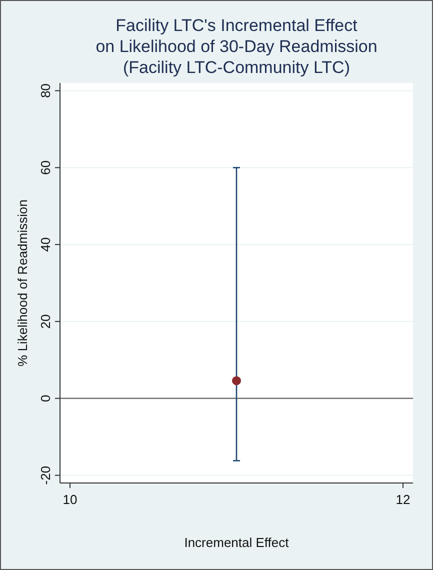 Image resolution: width=433 pixels, height=570 pixels. What do you see at coordinates (237, 46) in the screenshot?
I see `chart-title: Facility LTC's Incremental Effect on Likelihood of 30-Day Readmission (Facility LTC-Community LTC)` at bounding box center [237, 46].